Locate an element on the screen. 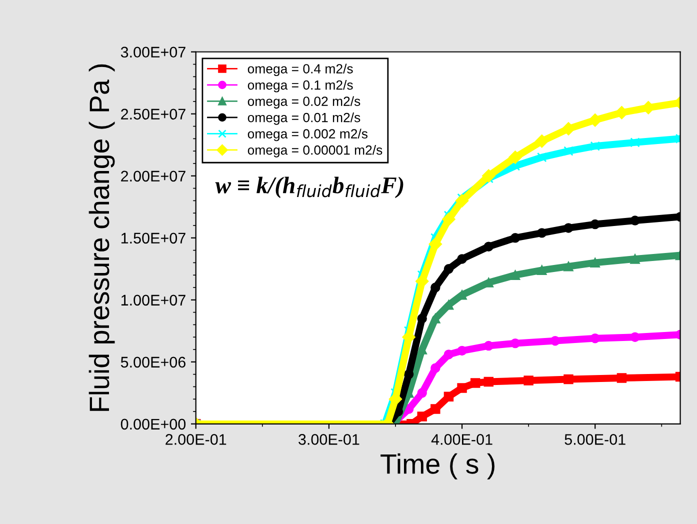 This screenshot has width=697, height=524. legend-label: omega = 0.002 m2/s is located at coordinates (308, 135).